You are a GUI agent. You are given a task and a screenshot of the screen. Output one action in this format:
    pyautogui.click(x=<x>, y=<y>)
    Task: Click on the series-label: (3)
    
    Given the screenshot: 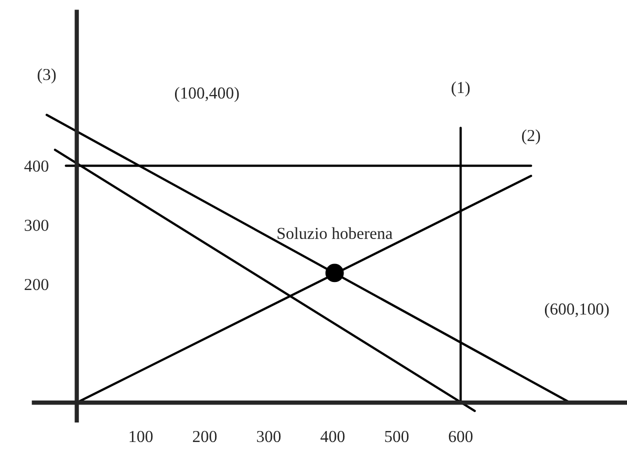 What is the action you would take?
    pyautogui.click(x=47, y=76)
    